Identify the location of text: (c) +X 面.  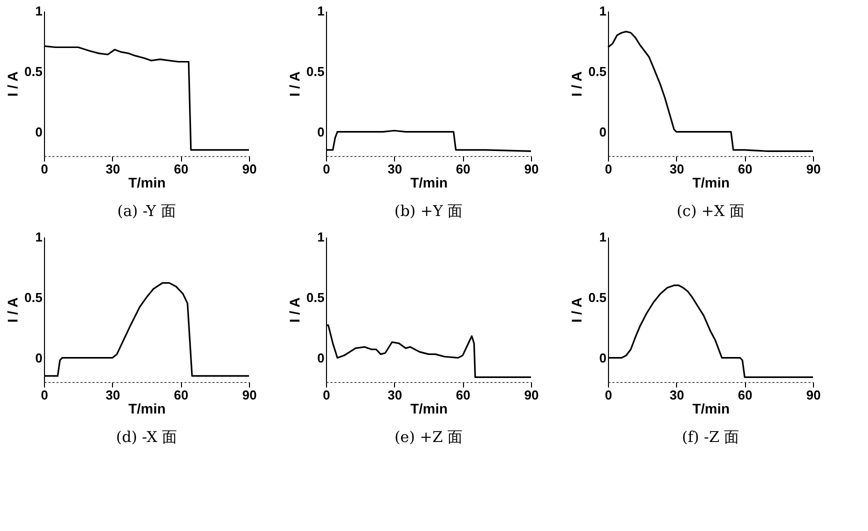
(710, 211).